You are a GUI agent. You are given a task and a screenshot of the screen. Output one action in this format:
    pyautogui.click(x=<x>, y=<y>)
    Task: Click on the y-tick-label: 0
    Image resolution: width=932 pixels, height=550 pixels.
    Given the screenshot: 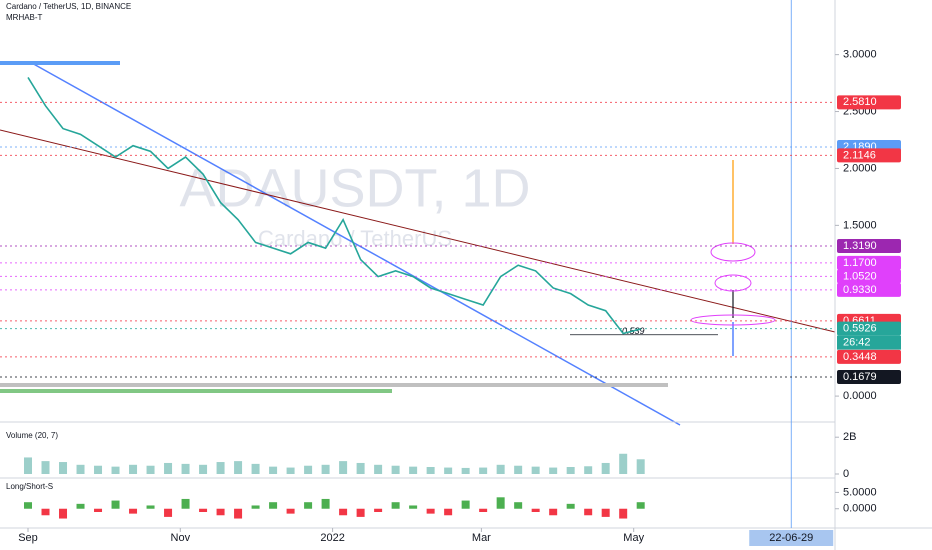 What is the action you would take?
    pyautogui.click(x=846, y=474)
    